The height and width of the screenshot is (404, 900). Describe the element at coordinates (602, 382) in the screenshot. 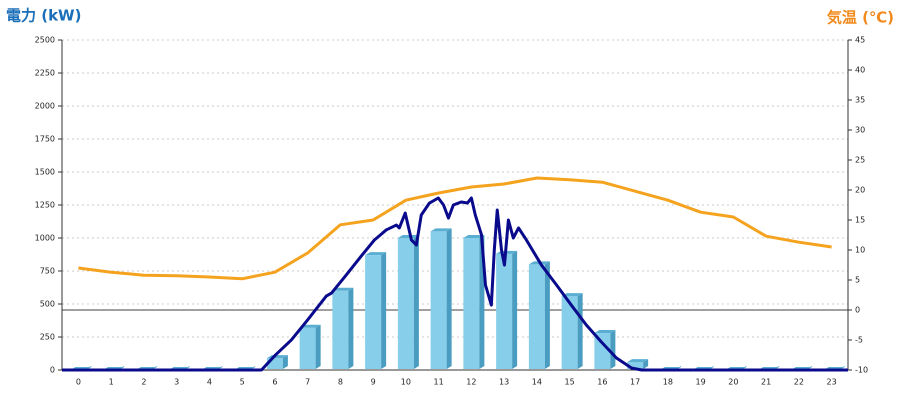

I see `x-tick-label: 16` at that location.